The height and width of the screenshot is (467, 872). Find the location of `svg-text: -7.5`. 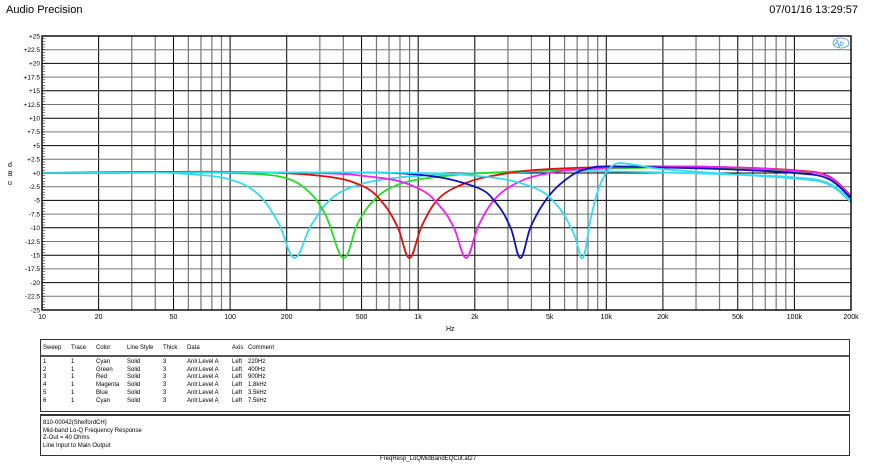

svg-text: -7.5 is located at coordinates (35, 214).